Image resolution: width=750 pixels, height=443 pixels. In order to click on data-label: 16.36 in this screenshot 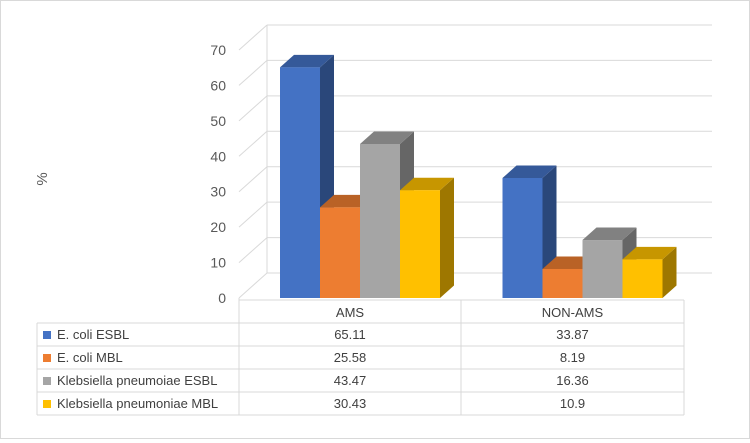, I will do `click(572, 380)`.